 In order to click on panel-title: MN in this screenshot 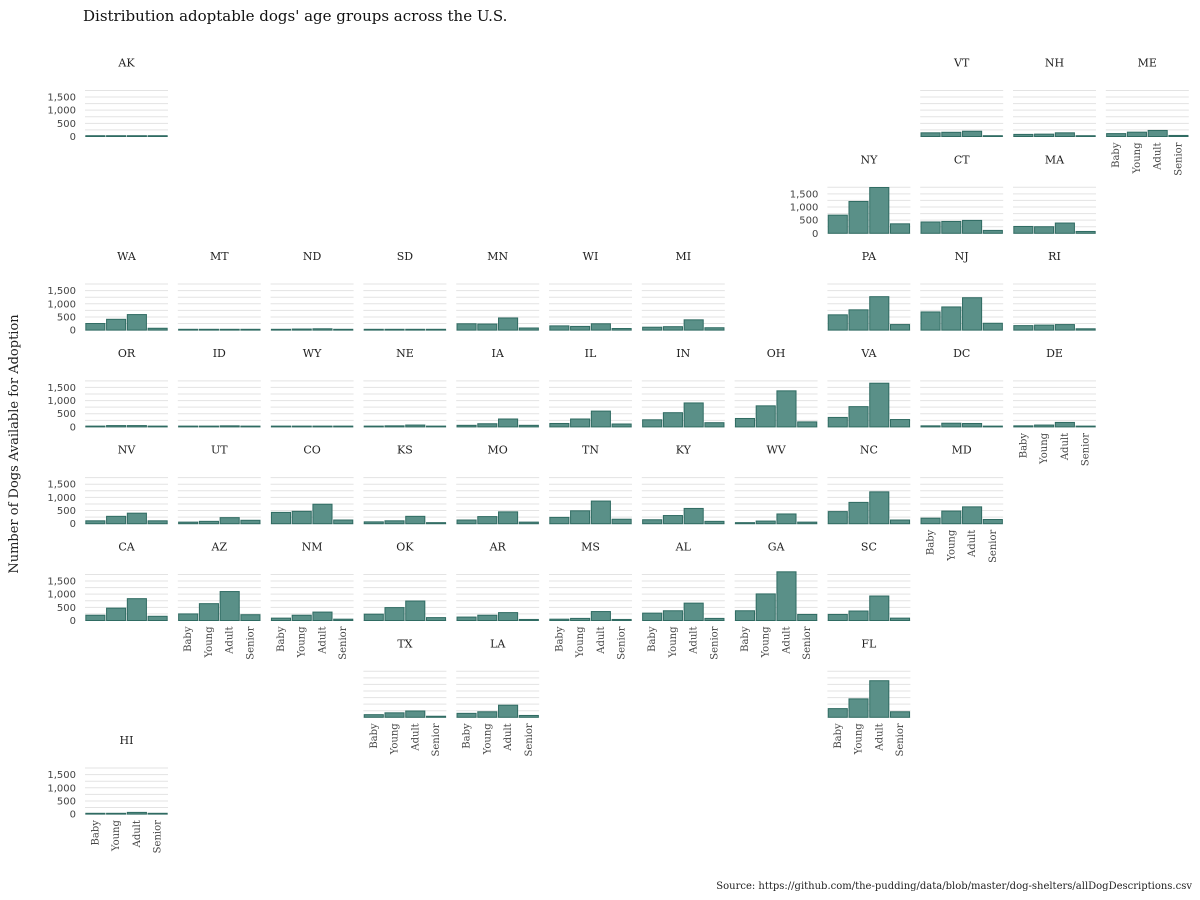, I will do `click(497, 256)`.